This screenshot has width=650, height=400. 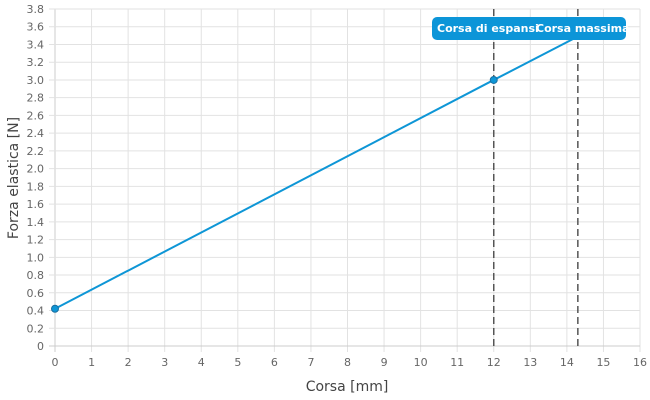 What do you see at coordinates (36, 275) in the screenshot?
I see `y-tick-label: 0.8` at bounding box center [36, 275].